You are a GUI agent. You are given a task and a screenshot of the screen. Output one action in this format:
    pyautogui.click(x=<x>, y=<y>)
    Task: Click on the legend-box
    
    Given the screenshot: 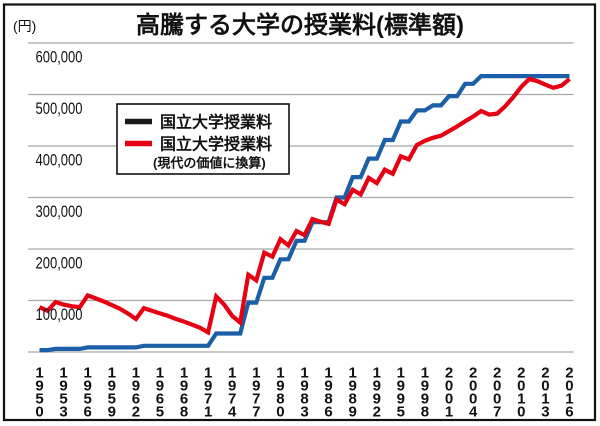 What is the action you would take?
    pyautogui.click(x=203, y=139)
    